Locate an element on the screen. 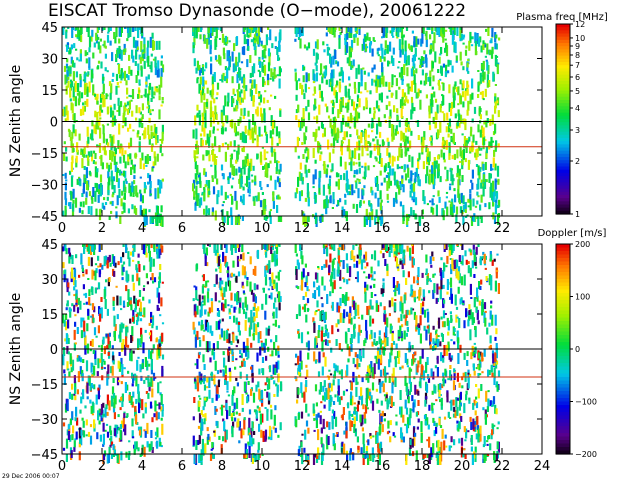  y-tick-label: −45 is located at coordinates (44, 217).